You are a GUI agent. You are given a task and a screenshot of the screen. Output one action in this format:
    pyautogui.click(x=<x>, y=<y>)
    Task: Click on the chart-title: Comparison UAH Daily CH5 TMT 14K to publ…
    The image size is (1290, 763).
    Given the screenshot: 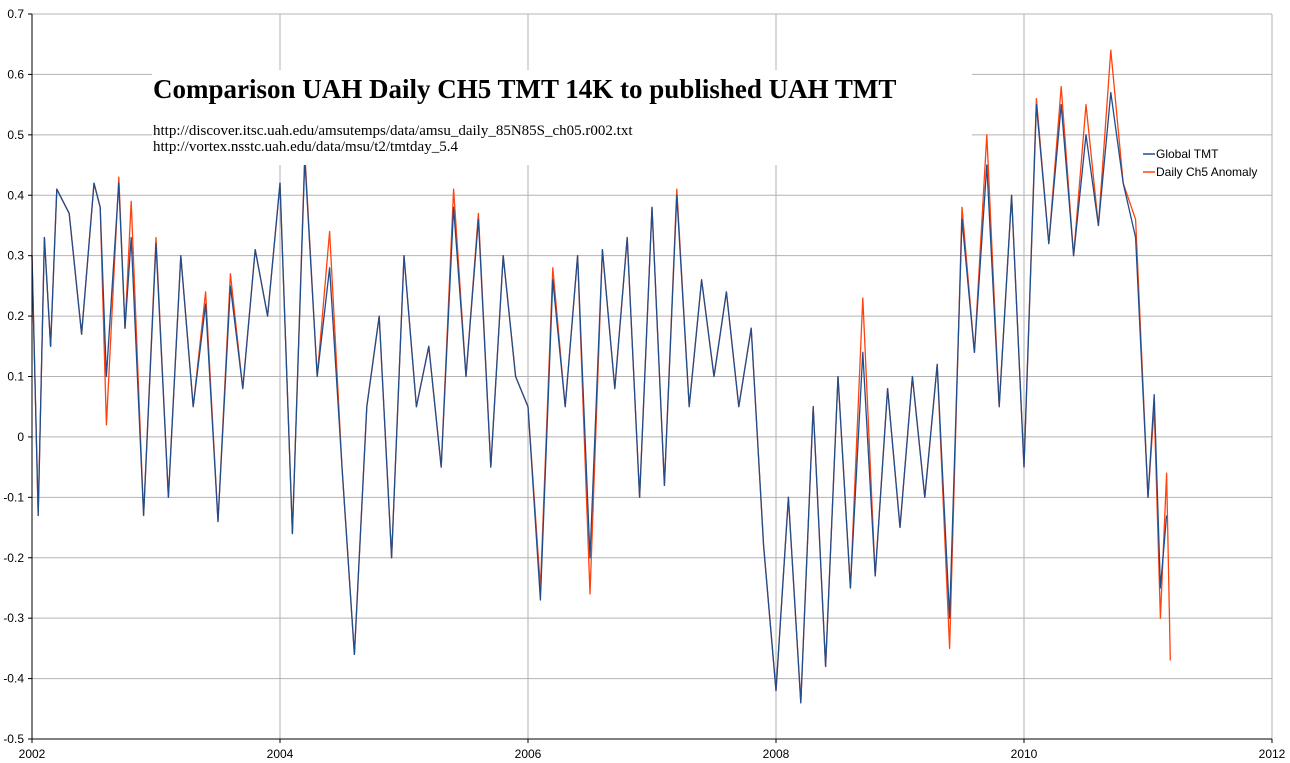 What is the action you would take?
    pyautogui.click(x=524, y=89)
    